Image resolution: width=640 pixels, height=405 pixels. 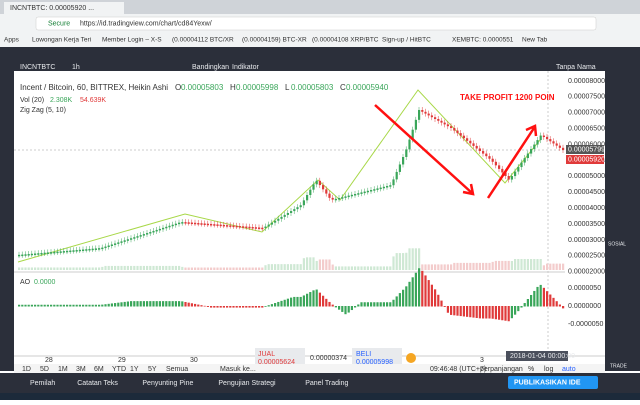 What do you see at coordinates (61, 40) in the screenshot?
I see `bookmark: Lowongan Kerja Teri` at bounding box center [61, 40].